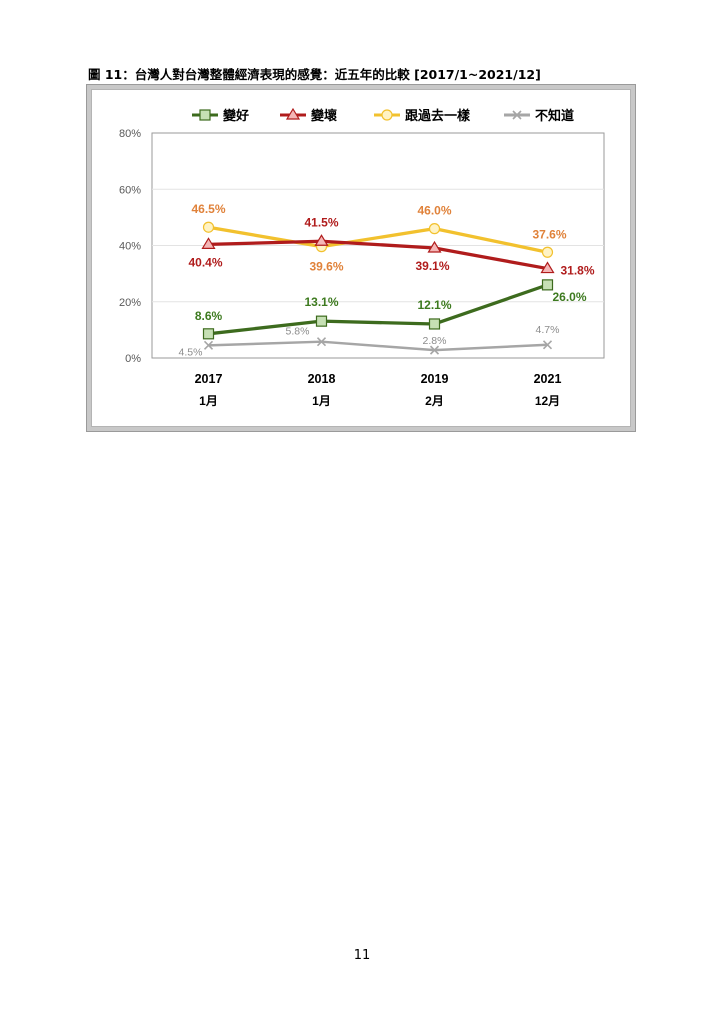  What do you see at coordinates (191, 352) in the screenshot?
I see `data-label: 4.5%` at bounding box center [191, 352].